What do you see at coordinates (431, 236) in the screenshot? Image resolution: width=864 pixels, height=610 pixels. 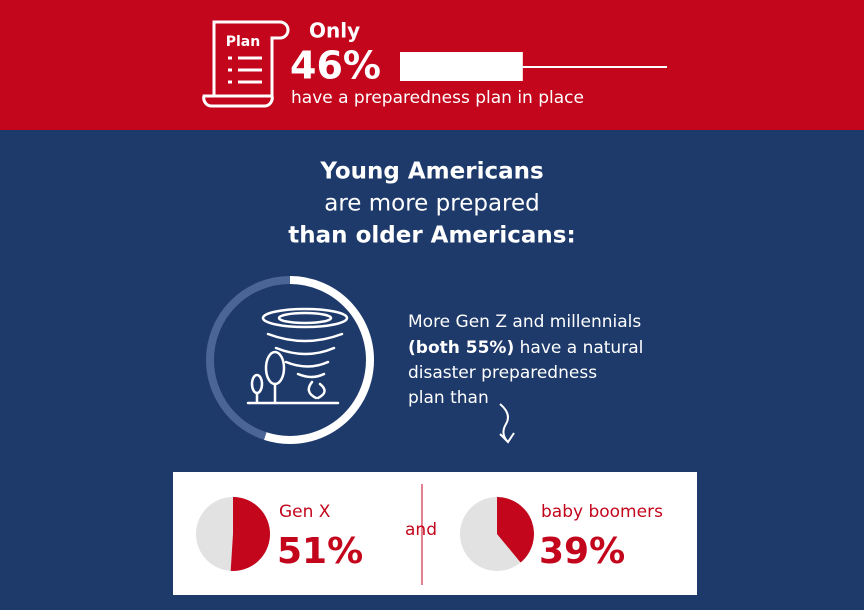 I see `headline: than older Americans:` at bounding box center [431, 236].